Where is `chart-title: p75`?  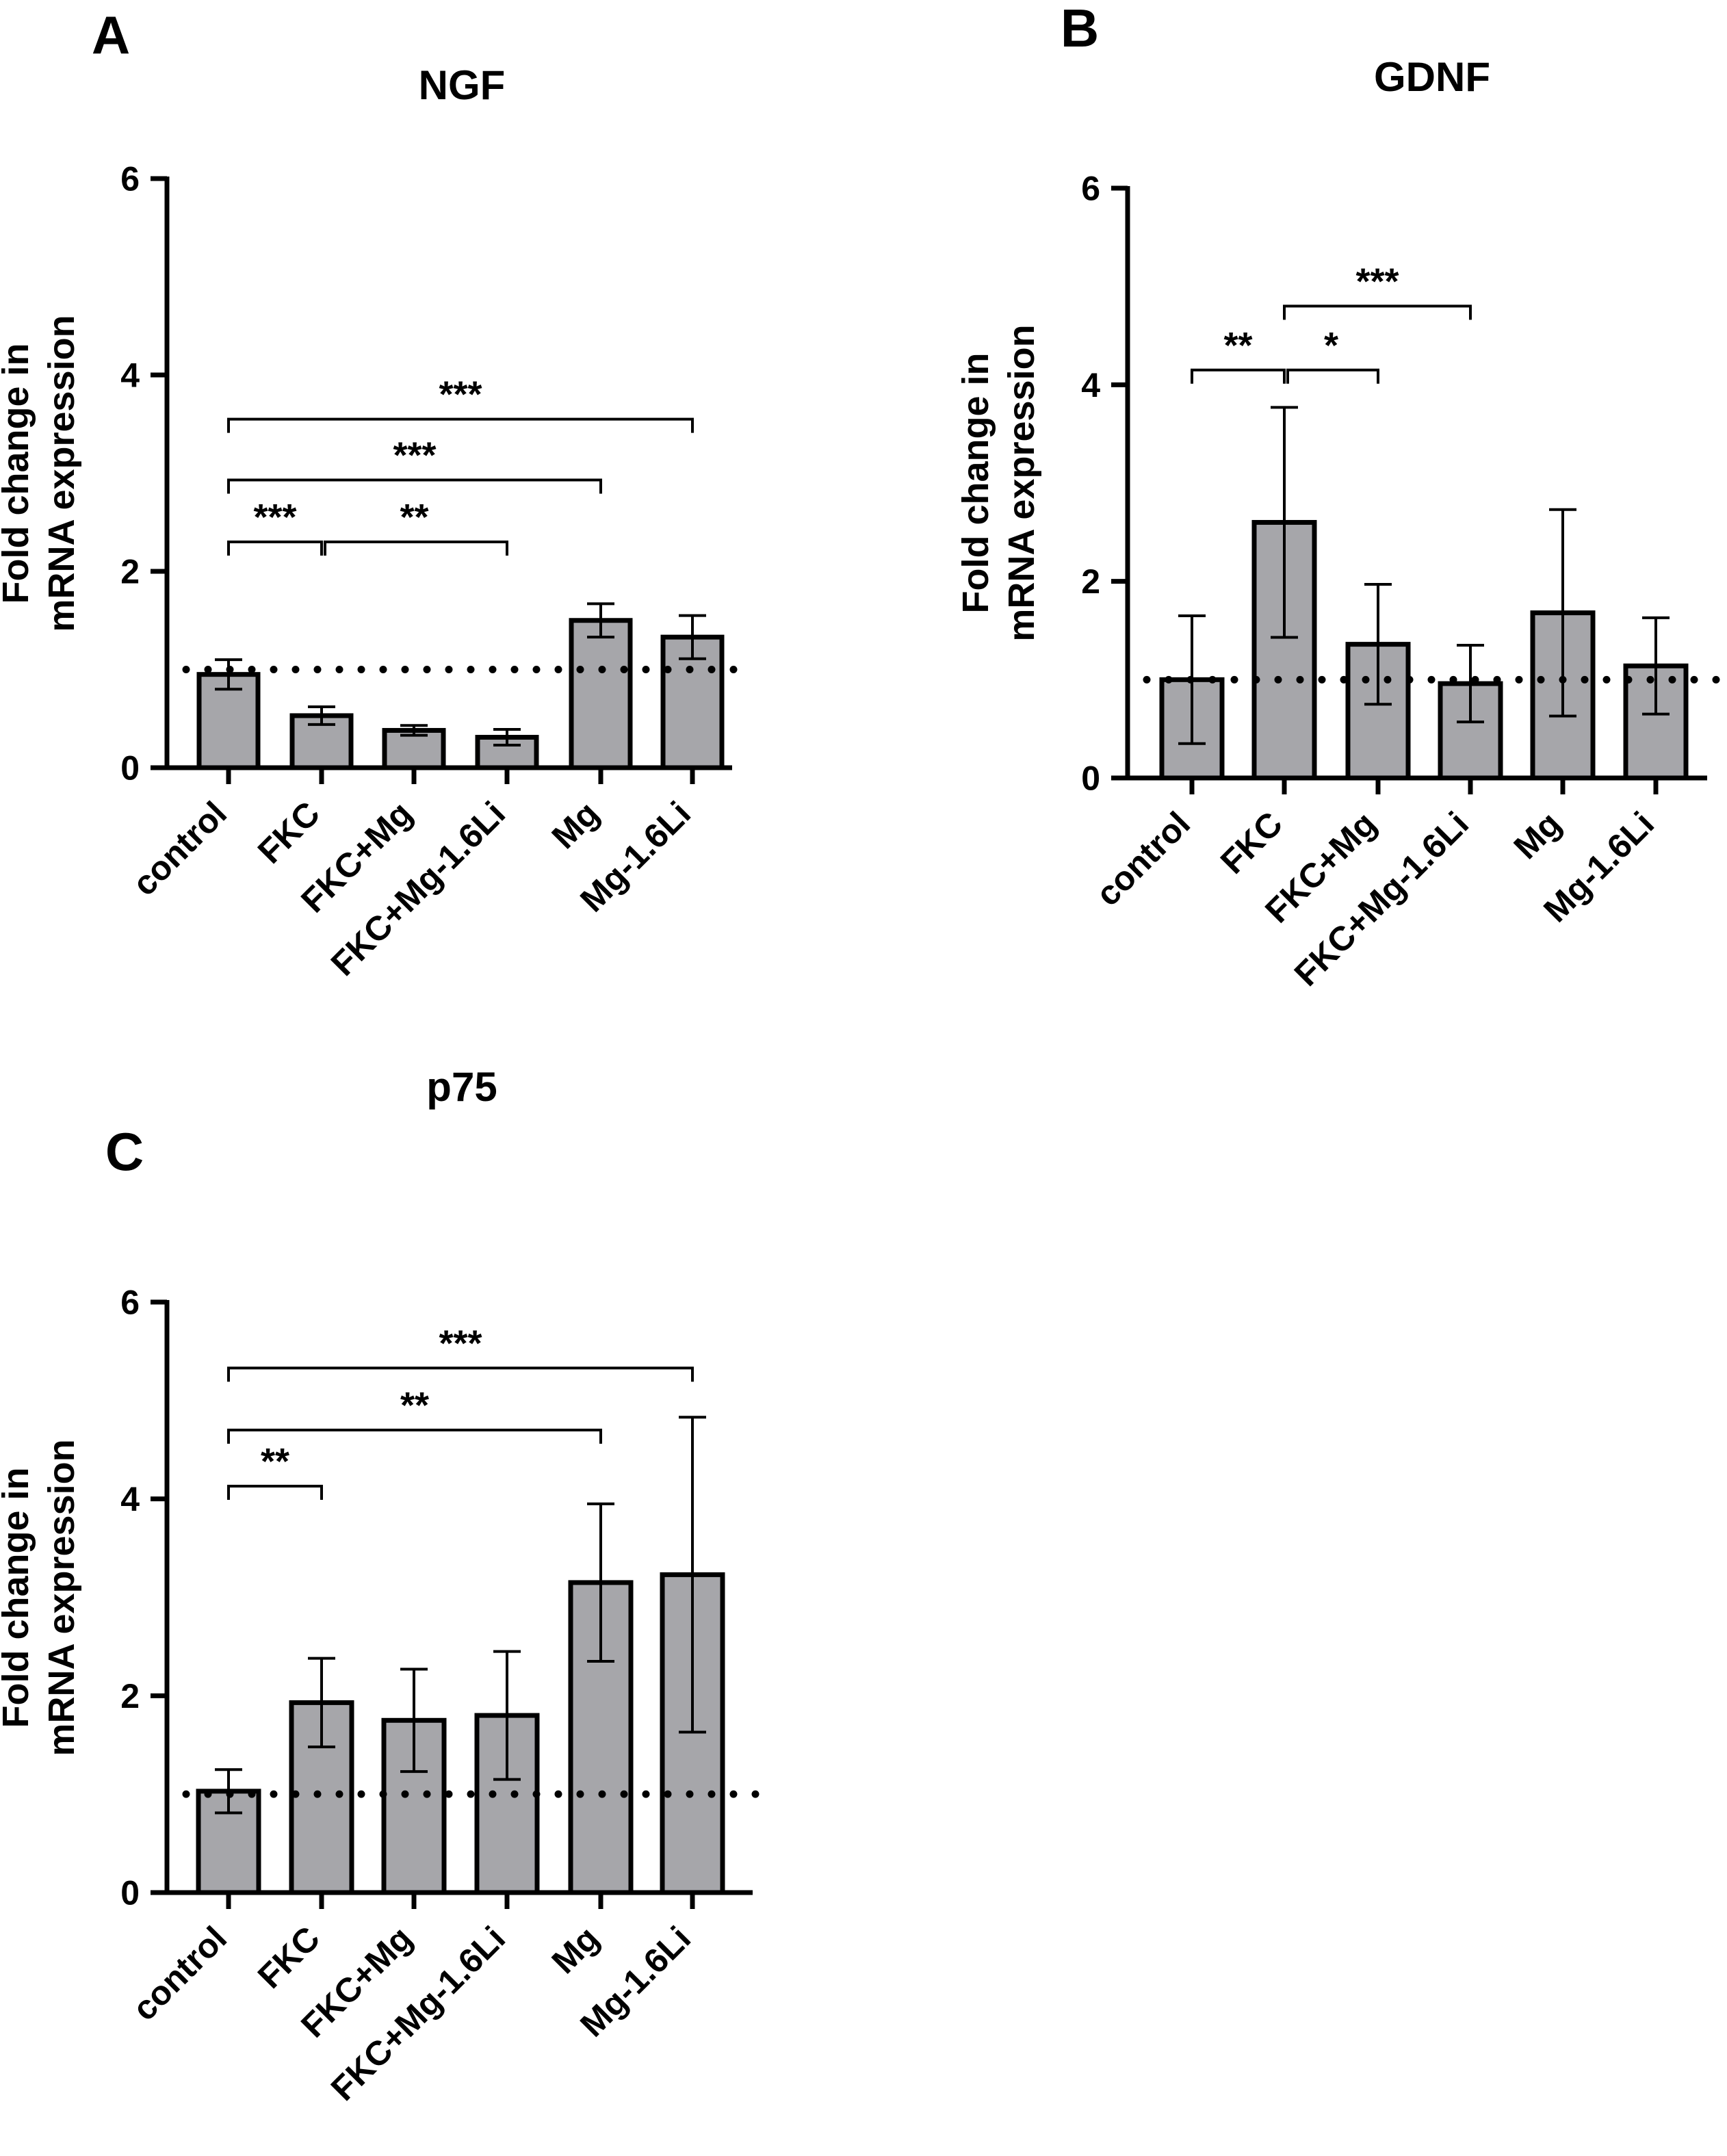
chart-title: p75 is located at coordinates (461, 1087).